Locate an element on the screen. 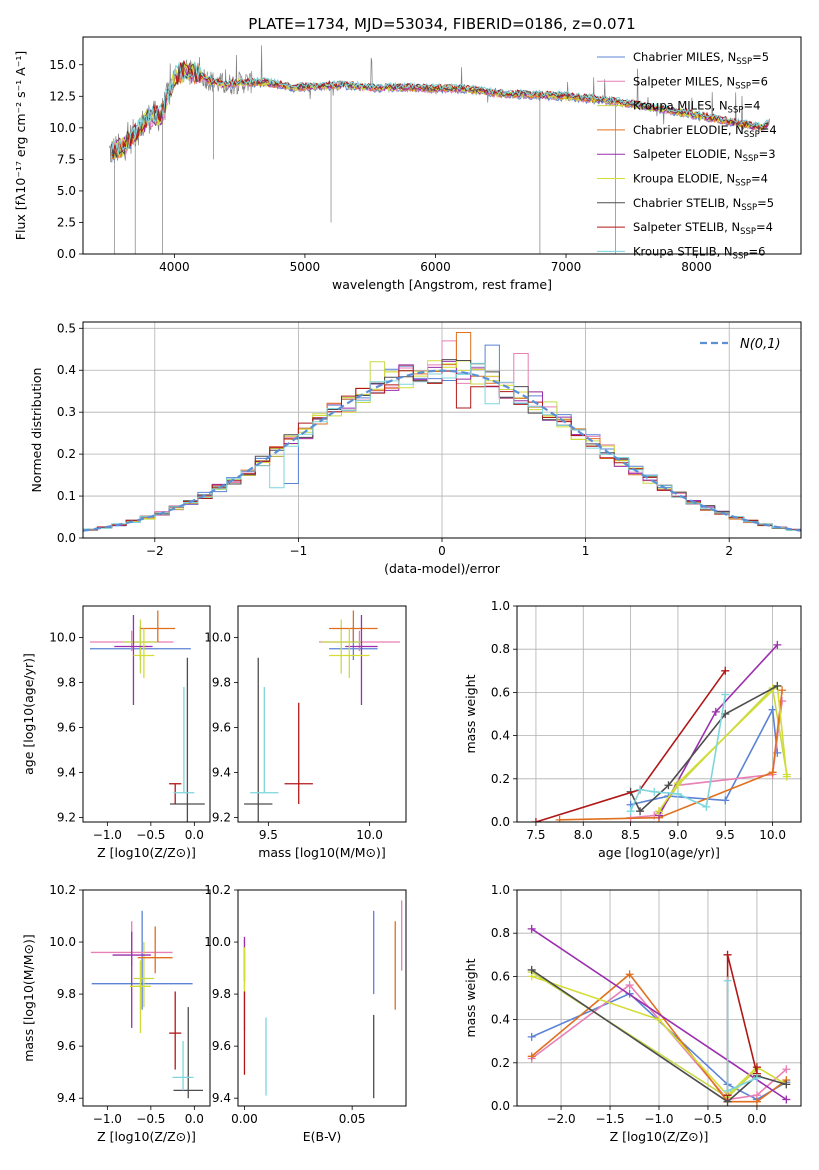  x-tick-label: 7000 is located at coordinates (566, 267).